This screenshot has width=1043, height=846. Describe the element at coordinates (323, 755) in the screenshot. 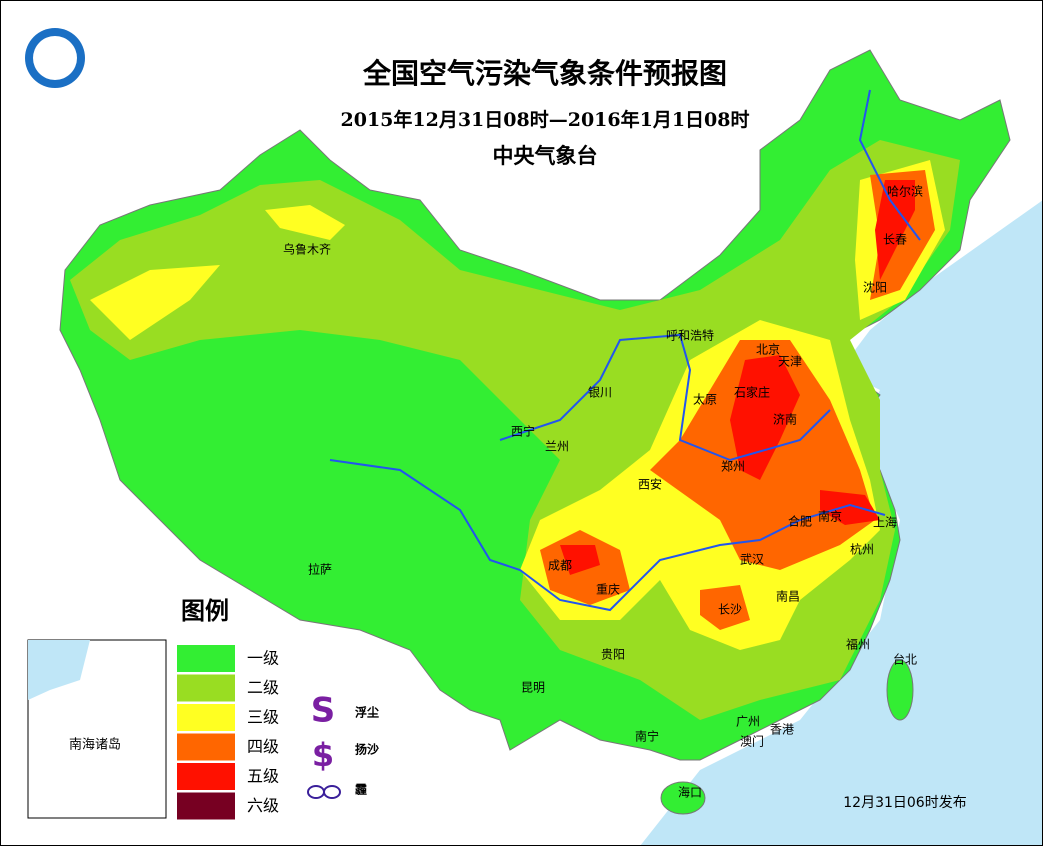

I see `sand-icon: $` at that location.